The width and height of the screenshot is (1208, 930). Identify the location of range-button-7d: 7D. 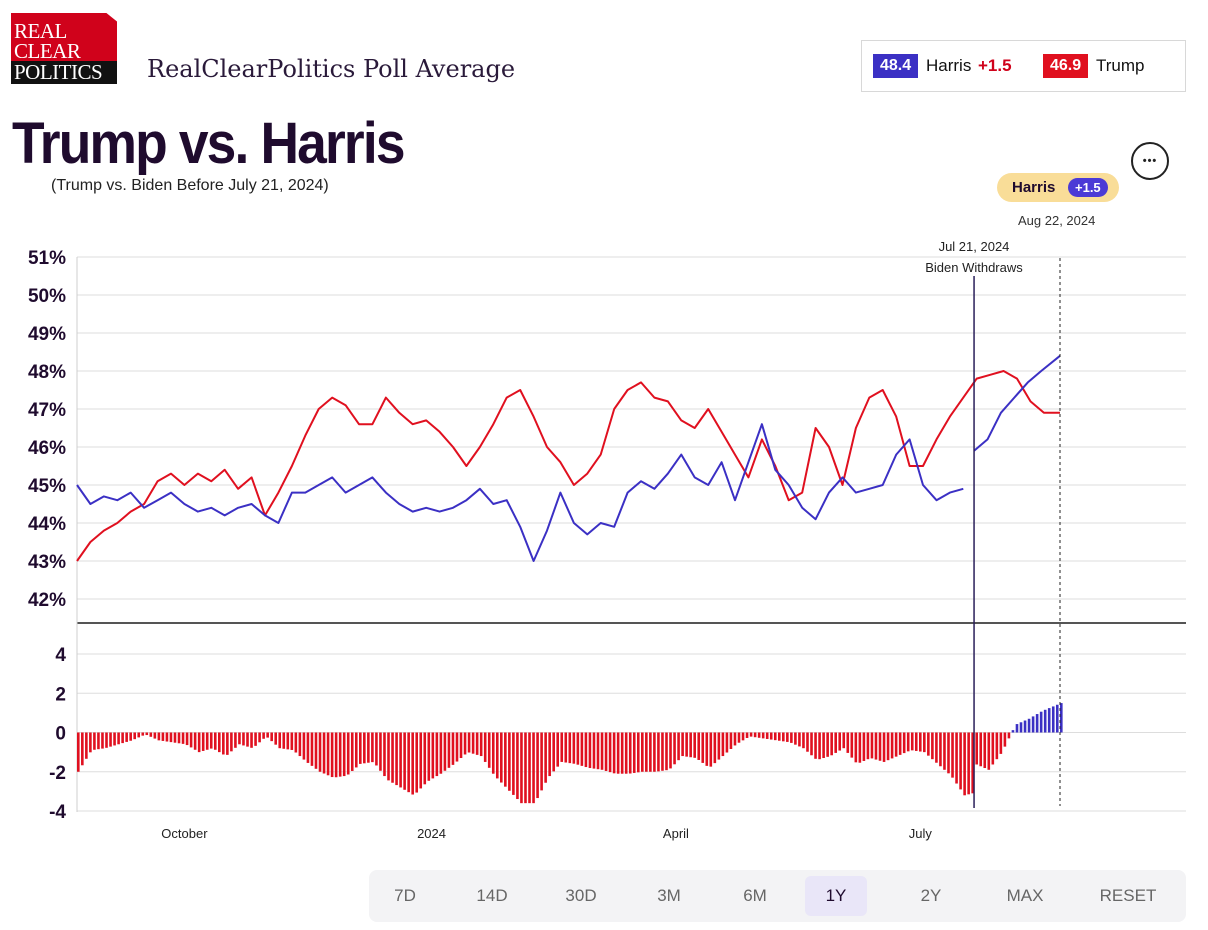
(405, 895).